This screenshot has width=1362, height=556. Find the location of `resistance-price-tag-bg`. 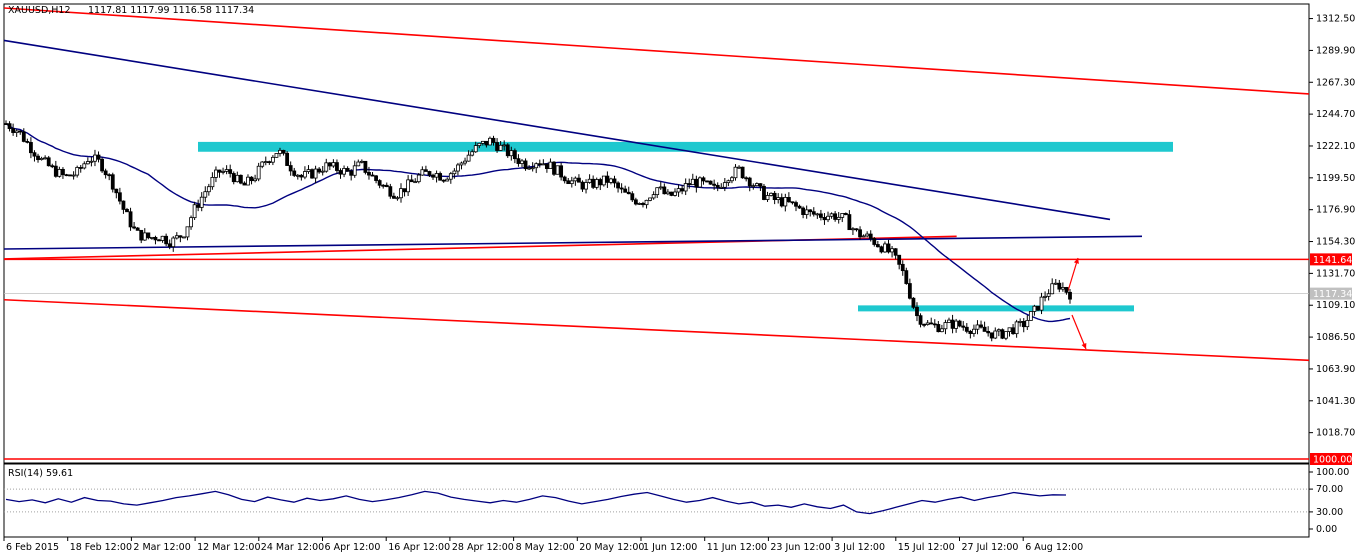

resistance-price-tag-bg is located at coordinates (1331, 259).